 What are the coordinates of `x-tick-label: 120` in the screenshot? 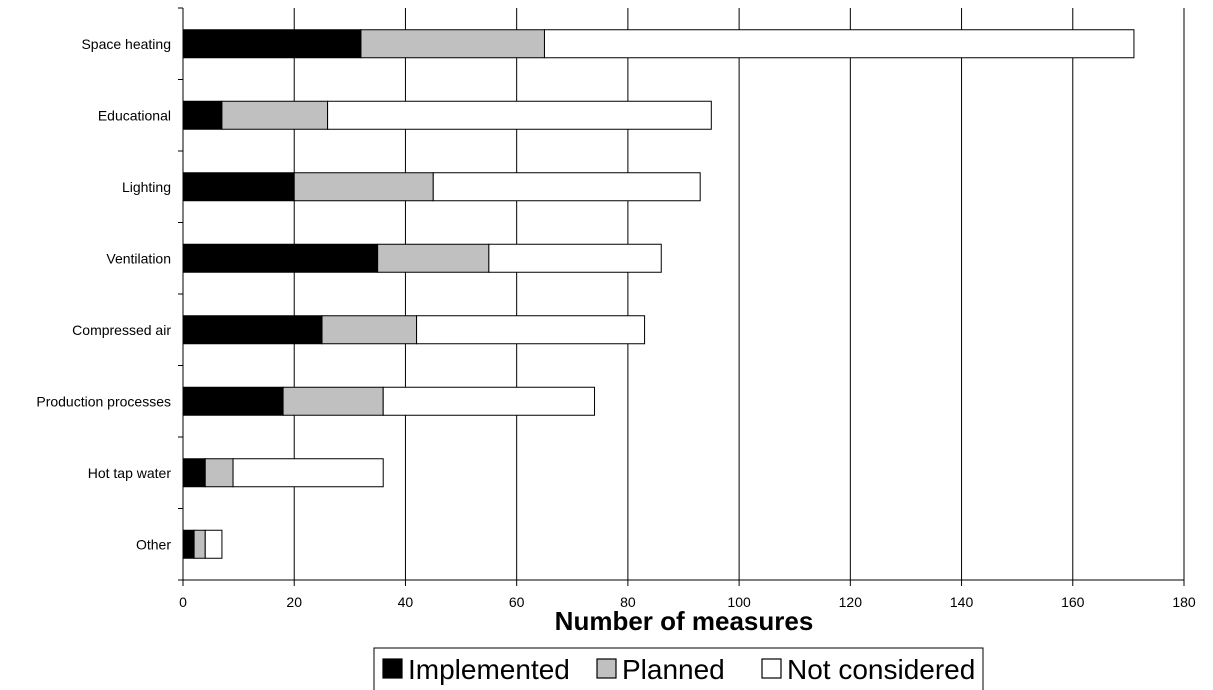 It's located at (851, 602).